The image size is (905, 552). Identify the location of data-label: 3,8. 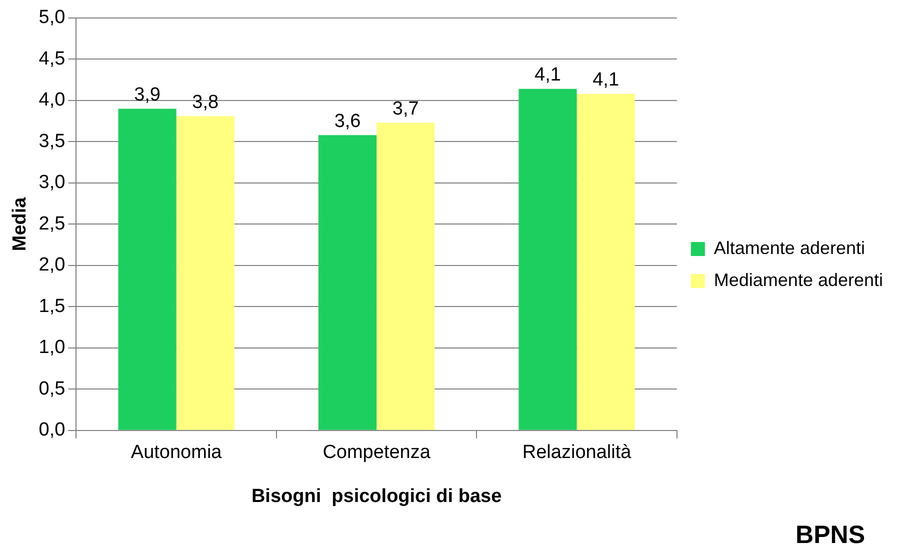
(205, 102).